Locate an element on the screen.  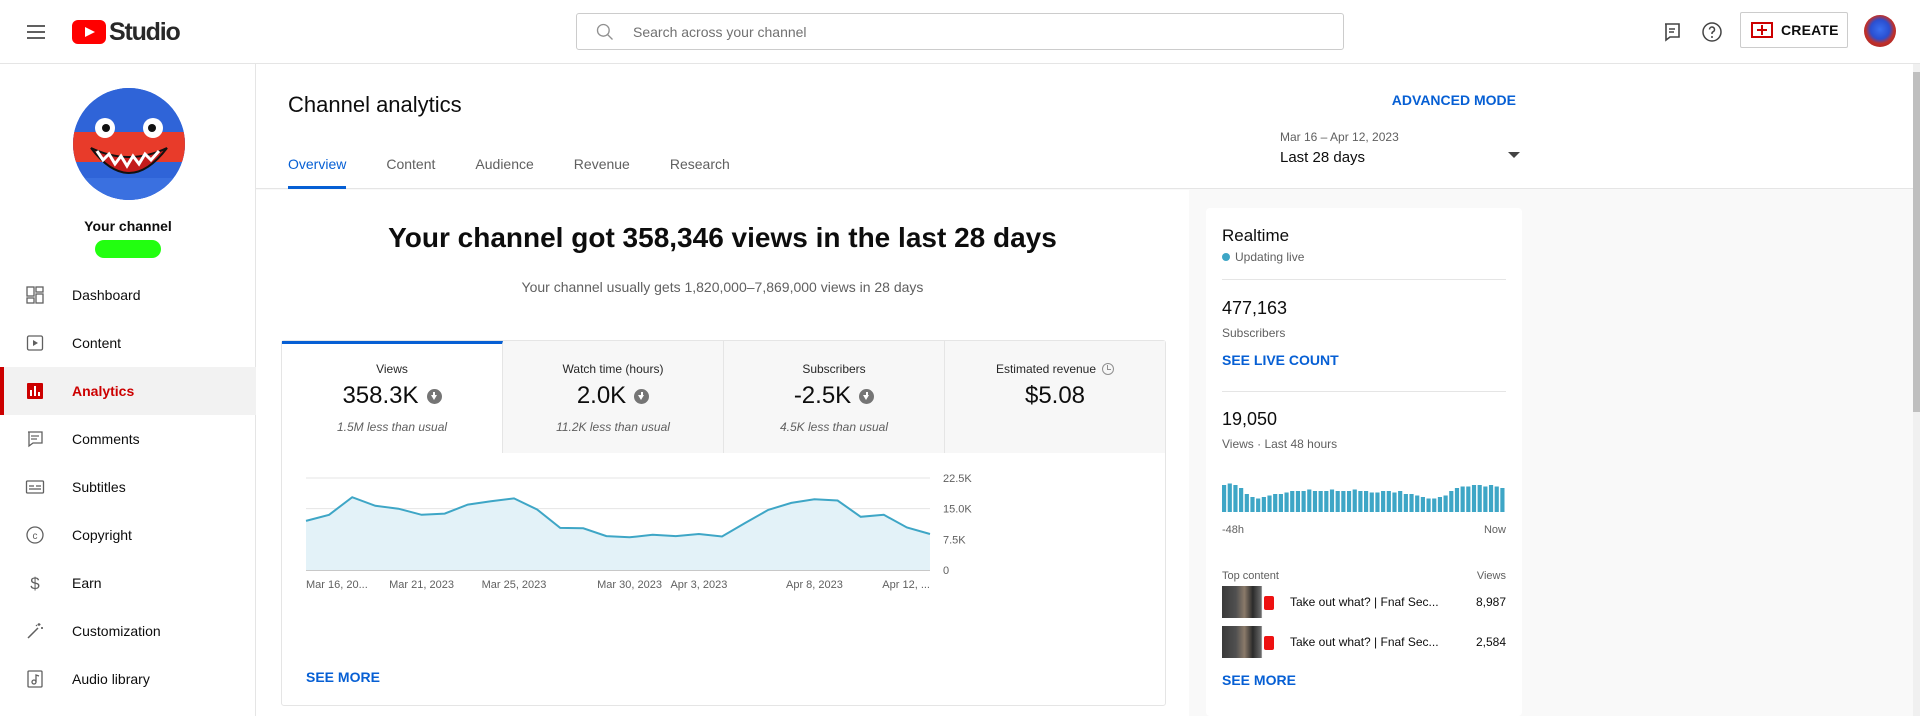
top-content-row: Take out what? | Fnaf Sec... 8,987 is located at coordinates (1364, 602).